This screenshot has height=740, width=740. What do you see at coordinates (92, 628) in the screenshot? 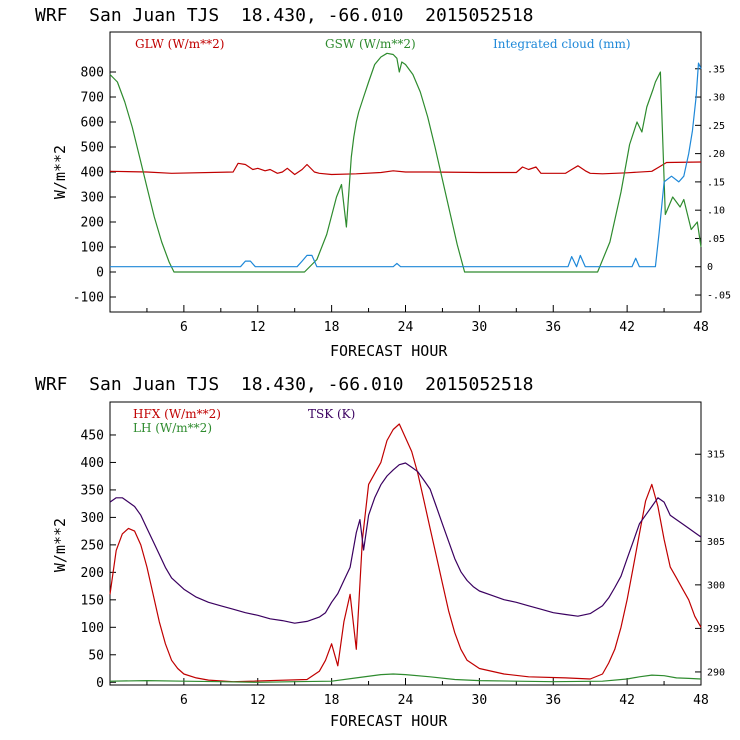
I see `bottom-y-tick-label: 100` at bounding box center [92, 628].